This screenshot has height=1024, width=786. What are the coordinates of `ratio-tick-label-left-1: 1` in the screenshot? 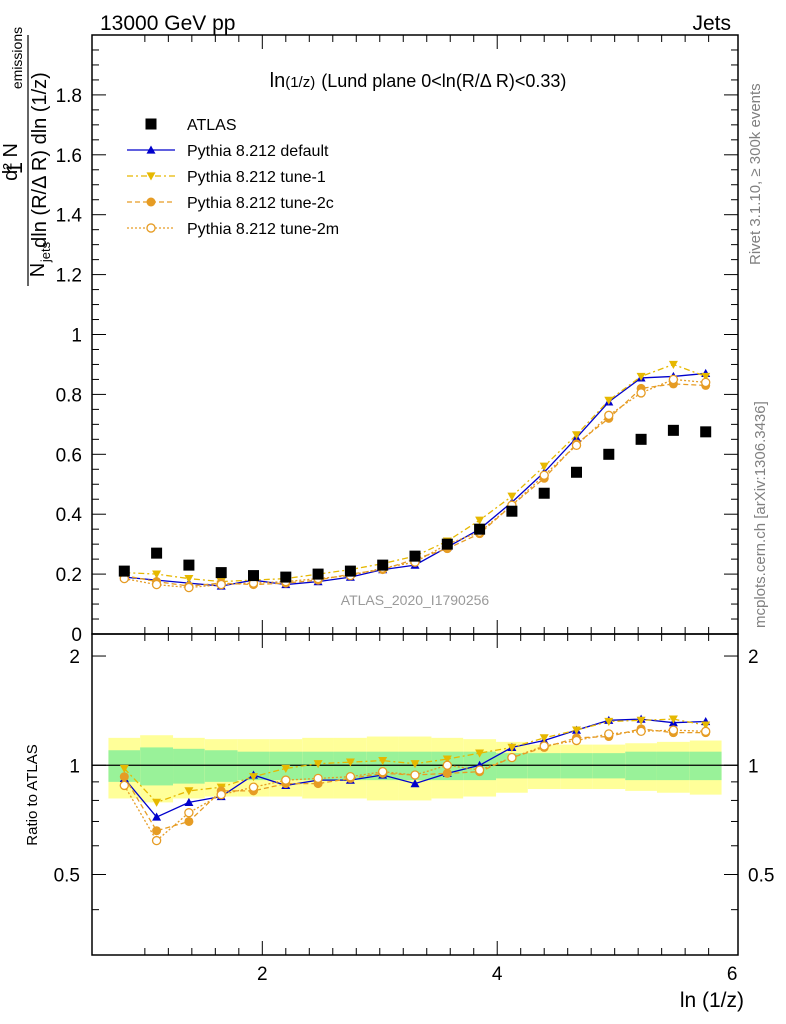 It's located at (74, 766).